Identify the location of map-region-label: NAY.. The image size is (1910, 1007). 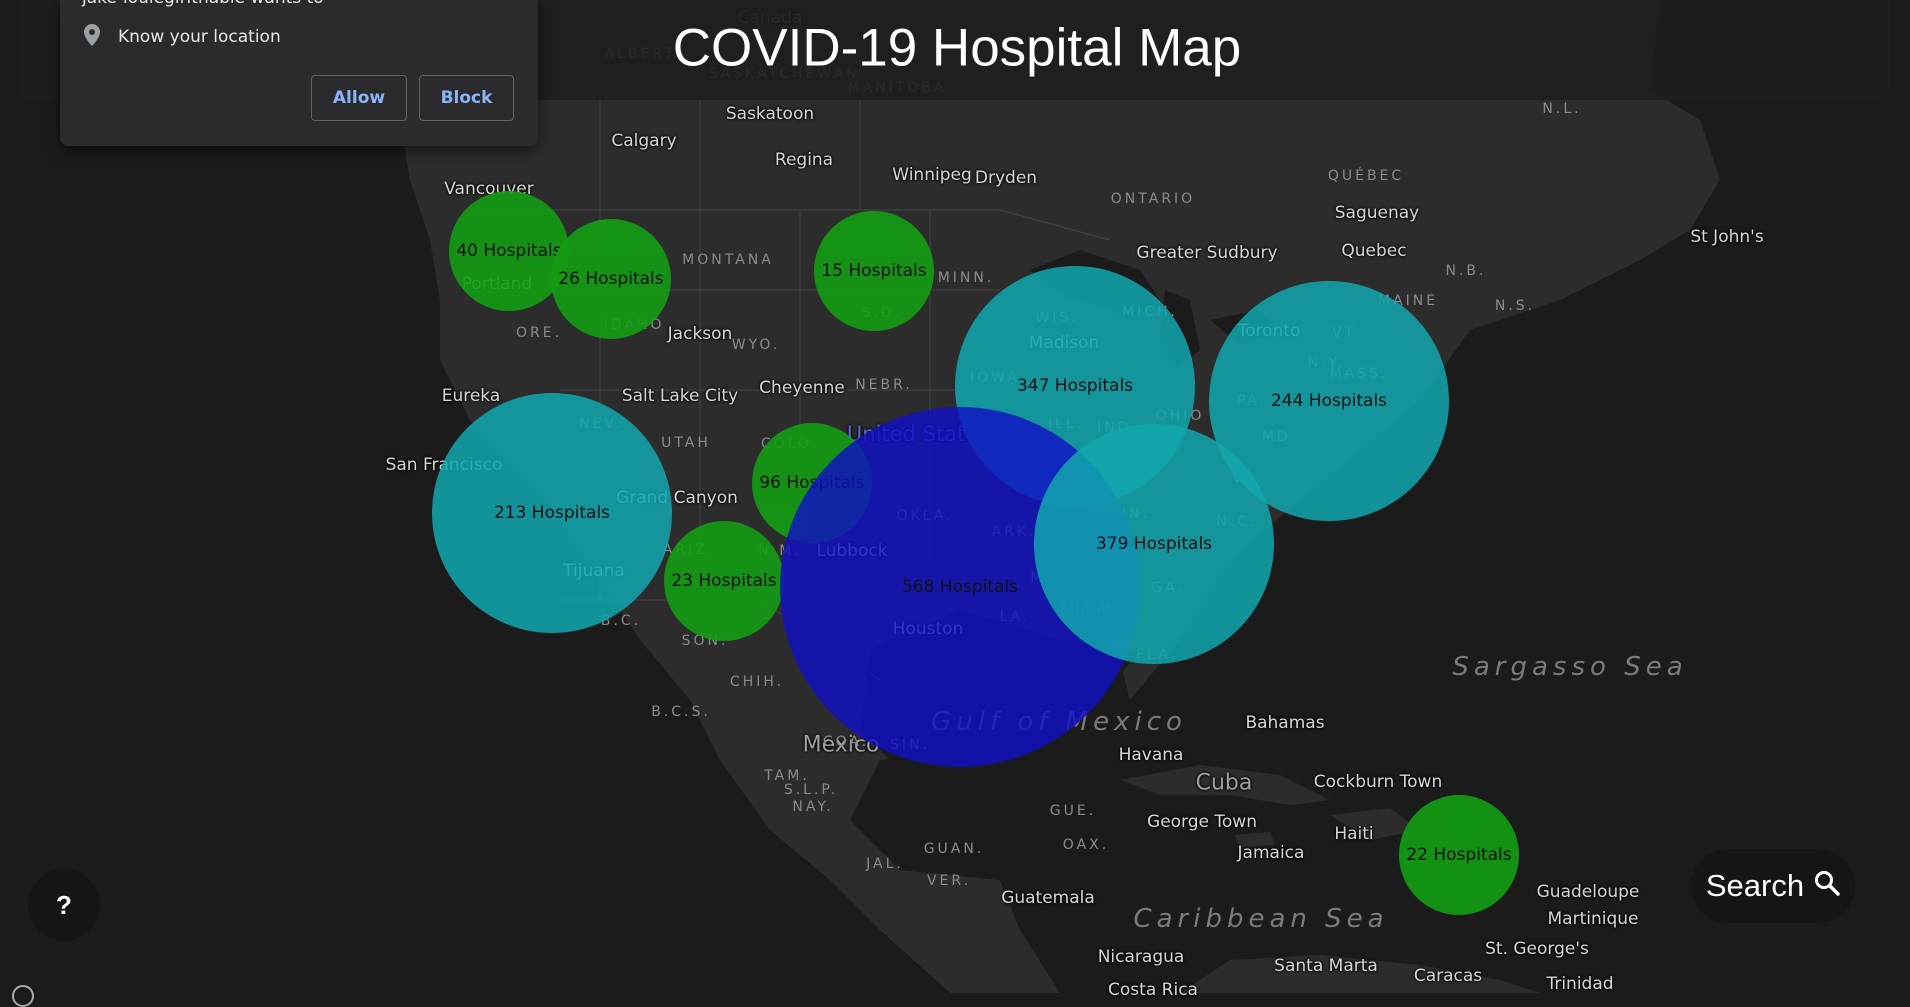
(813, 807).